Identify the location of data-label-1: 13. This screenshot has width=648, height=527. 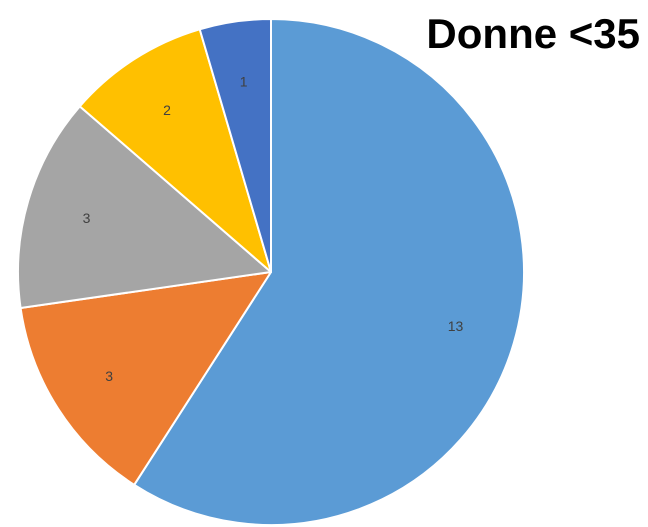
(456, 326).